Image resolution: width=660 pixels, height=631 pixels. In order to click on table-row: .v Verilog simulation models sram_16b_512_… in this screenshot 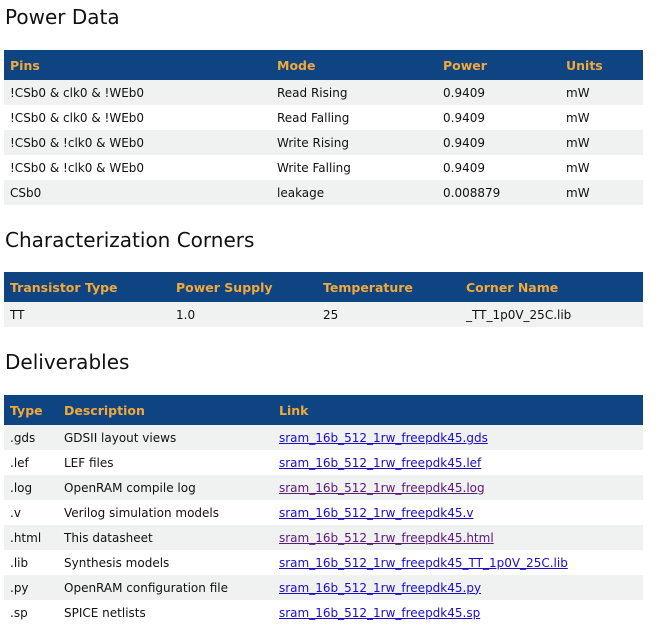, I will do `click(323, 512)`.